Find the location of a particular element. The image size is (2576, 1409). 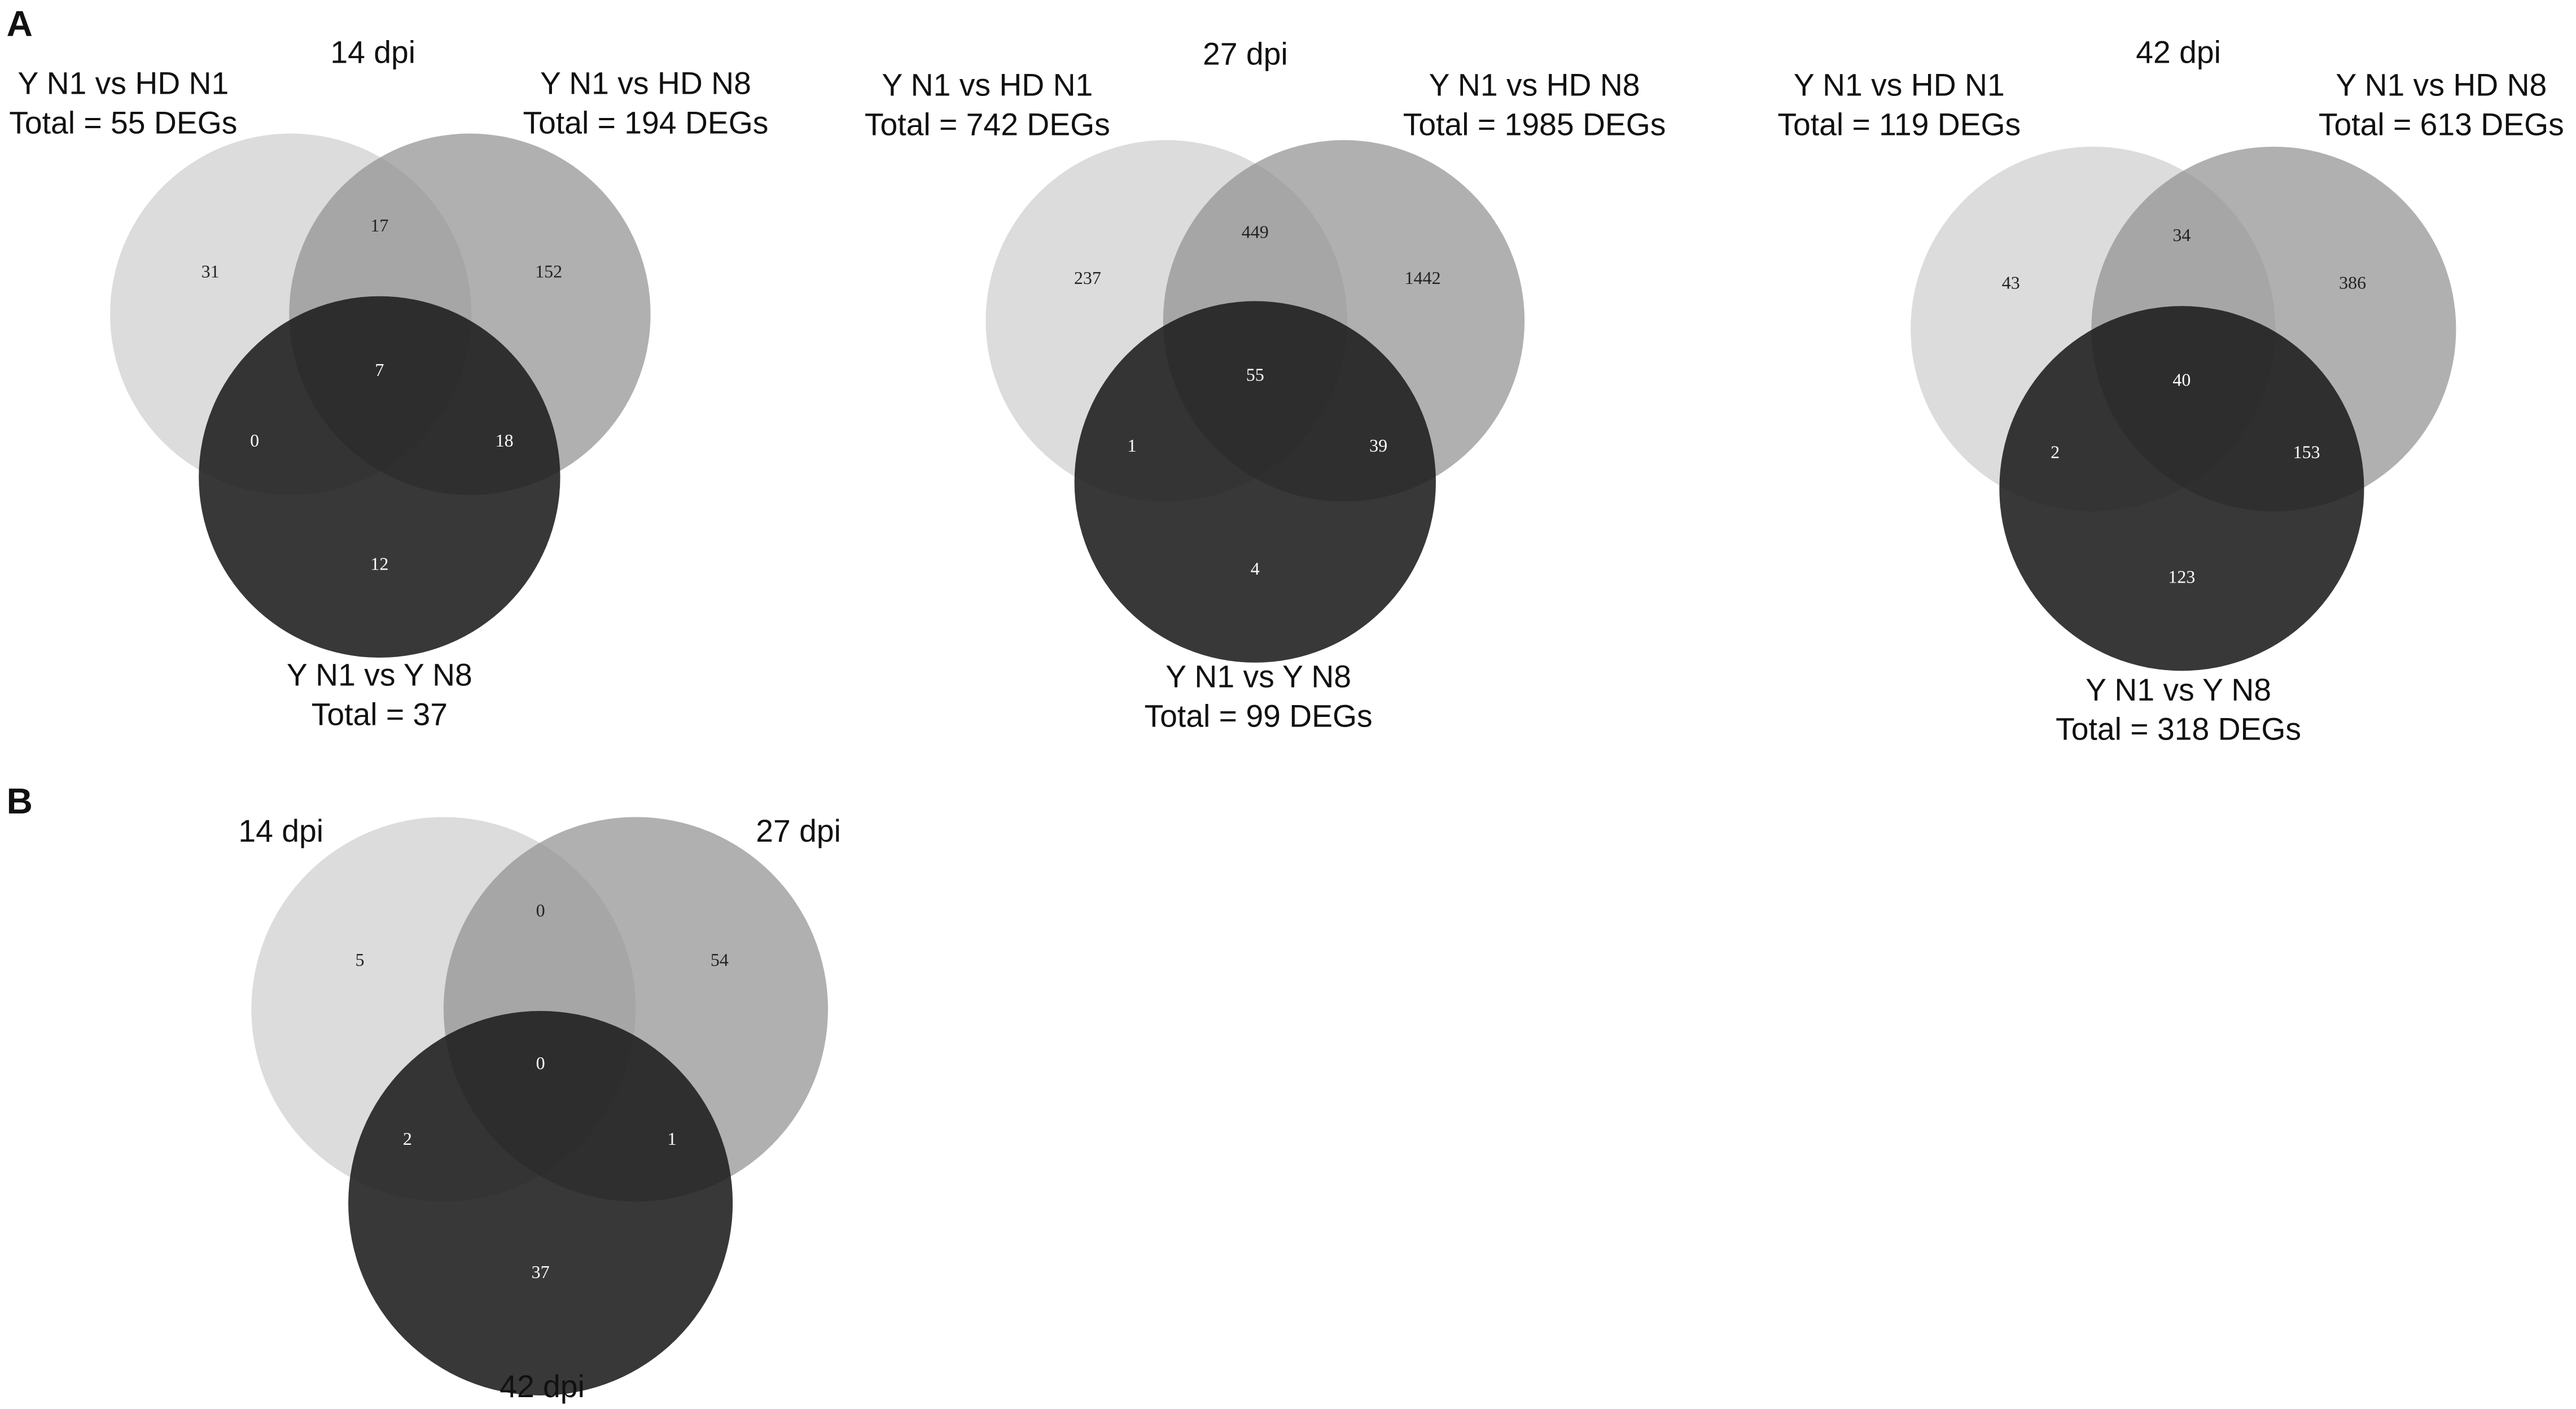

region-count: 17 is located at coordinates (379, 225).